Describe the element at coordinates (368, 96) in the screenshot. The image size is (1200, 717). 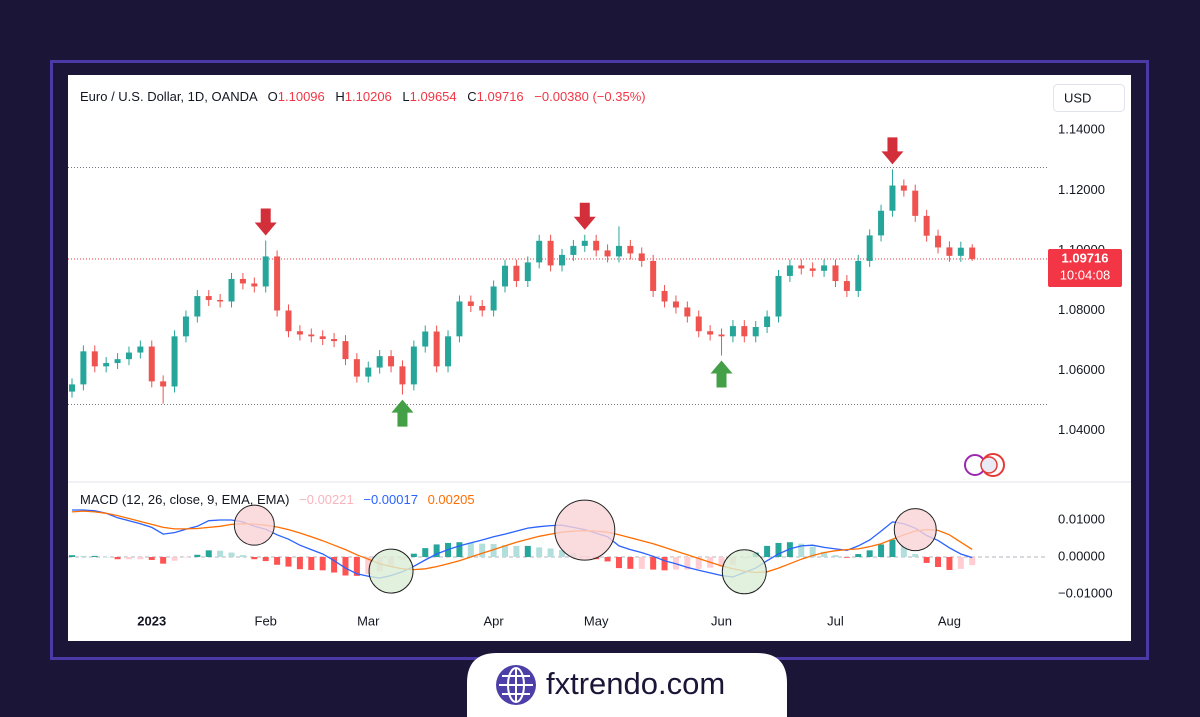
I see `ohlc-value: 1.10206` at that location.